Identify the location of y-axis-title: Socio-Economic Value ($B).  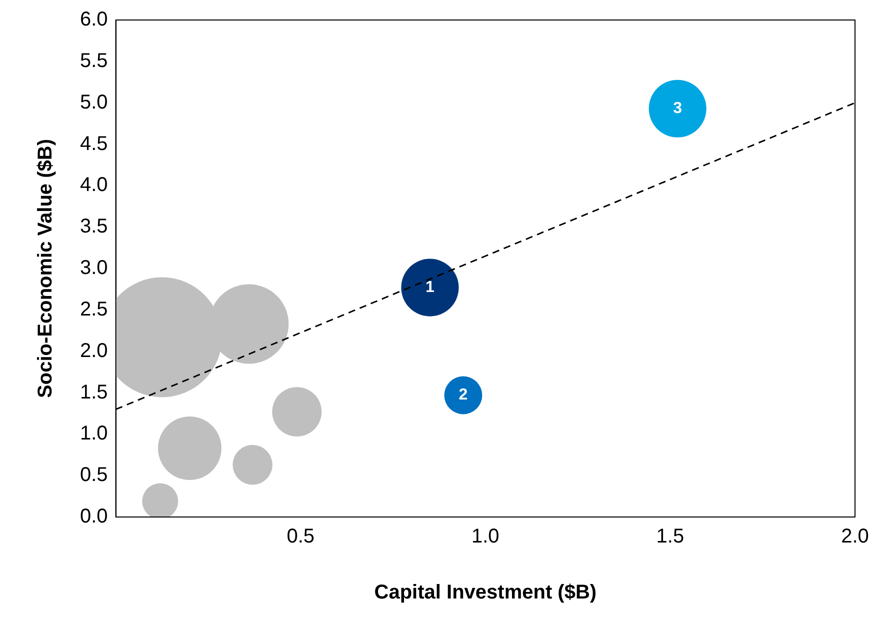
(45, 268).